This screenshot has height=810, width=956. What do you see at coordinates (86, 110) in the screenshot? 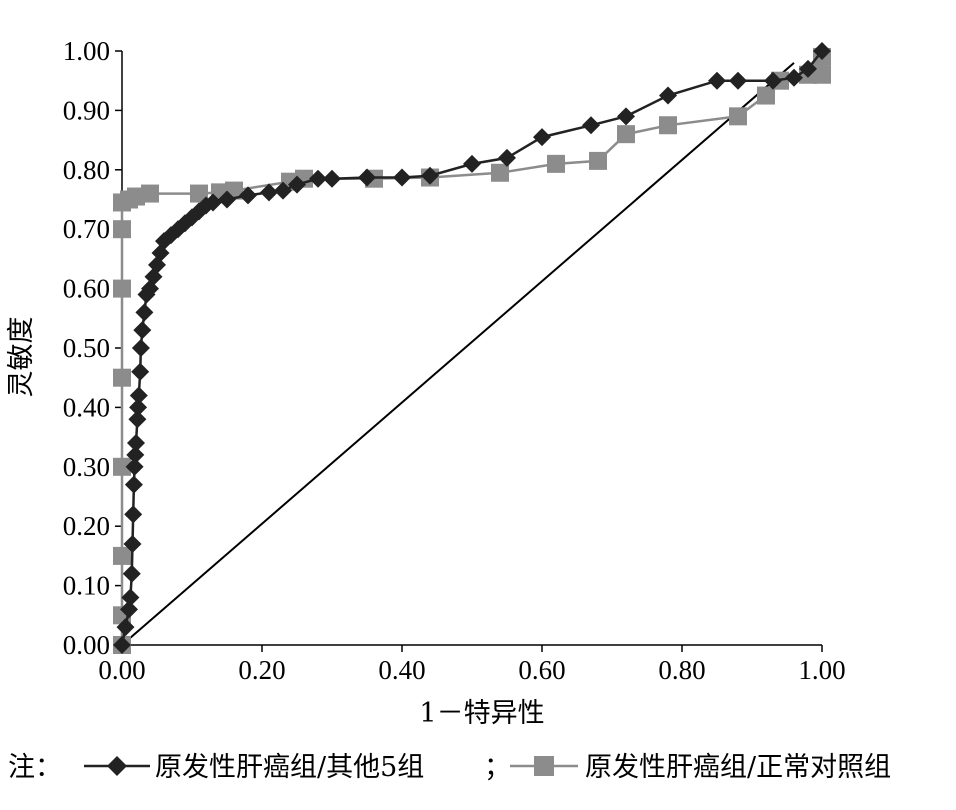
I see `y-tick-label: 0.90` at bounding box center [86, 110].